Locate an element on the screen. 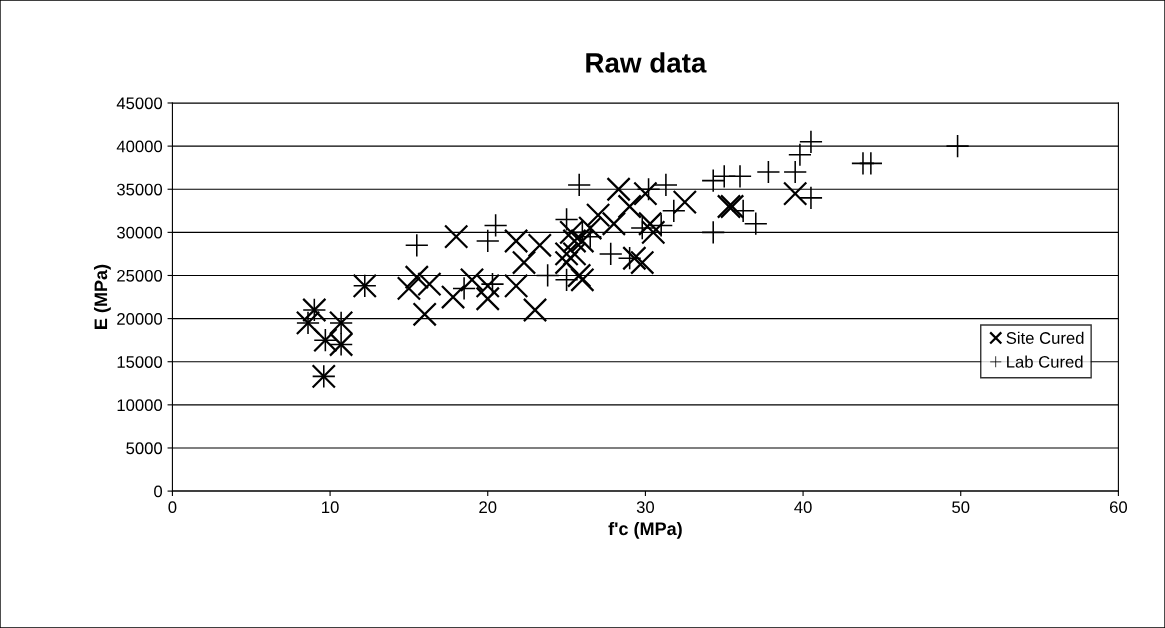 The width and height of the screenshot is (1165, 628). x-tick-label: 60 is located at coordinates (1118, 507).